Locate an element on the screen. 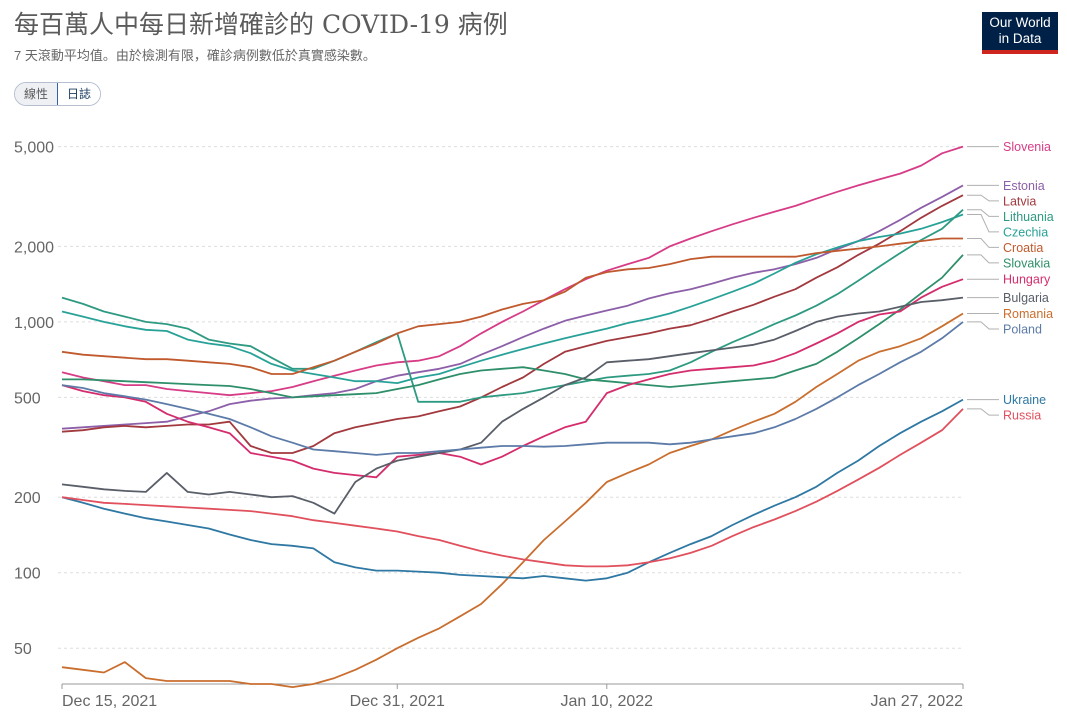 Image resolution: width=1067 pixels, height=715 pixels. owid-logo: Our World in Data is located at coordinates (1020, 33).